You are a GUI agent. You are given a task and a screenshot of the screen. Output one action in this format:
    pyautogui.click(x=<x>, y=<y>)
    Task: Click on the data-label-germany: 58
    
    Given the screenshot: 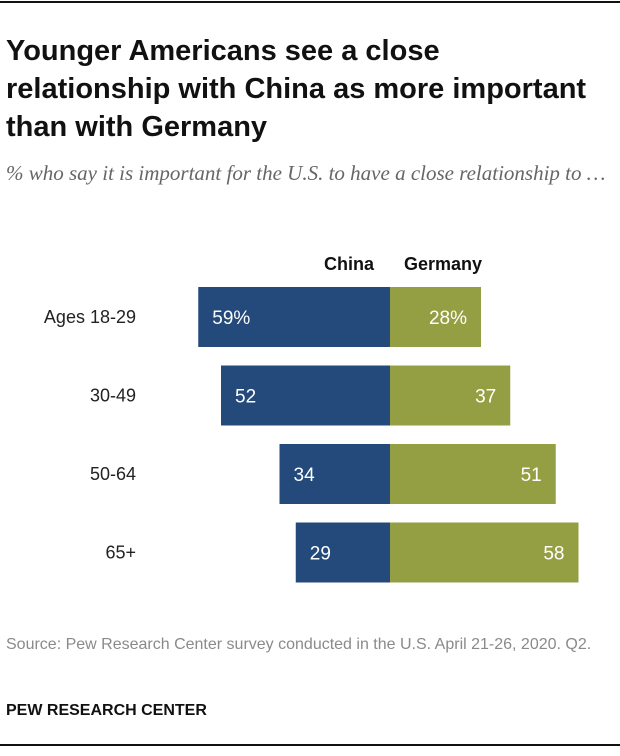 What is the action you would take?
    pyautogui.click(x=553, y=554)
    